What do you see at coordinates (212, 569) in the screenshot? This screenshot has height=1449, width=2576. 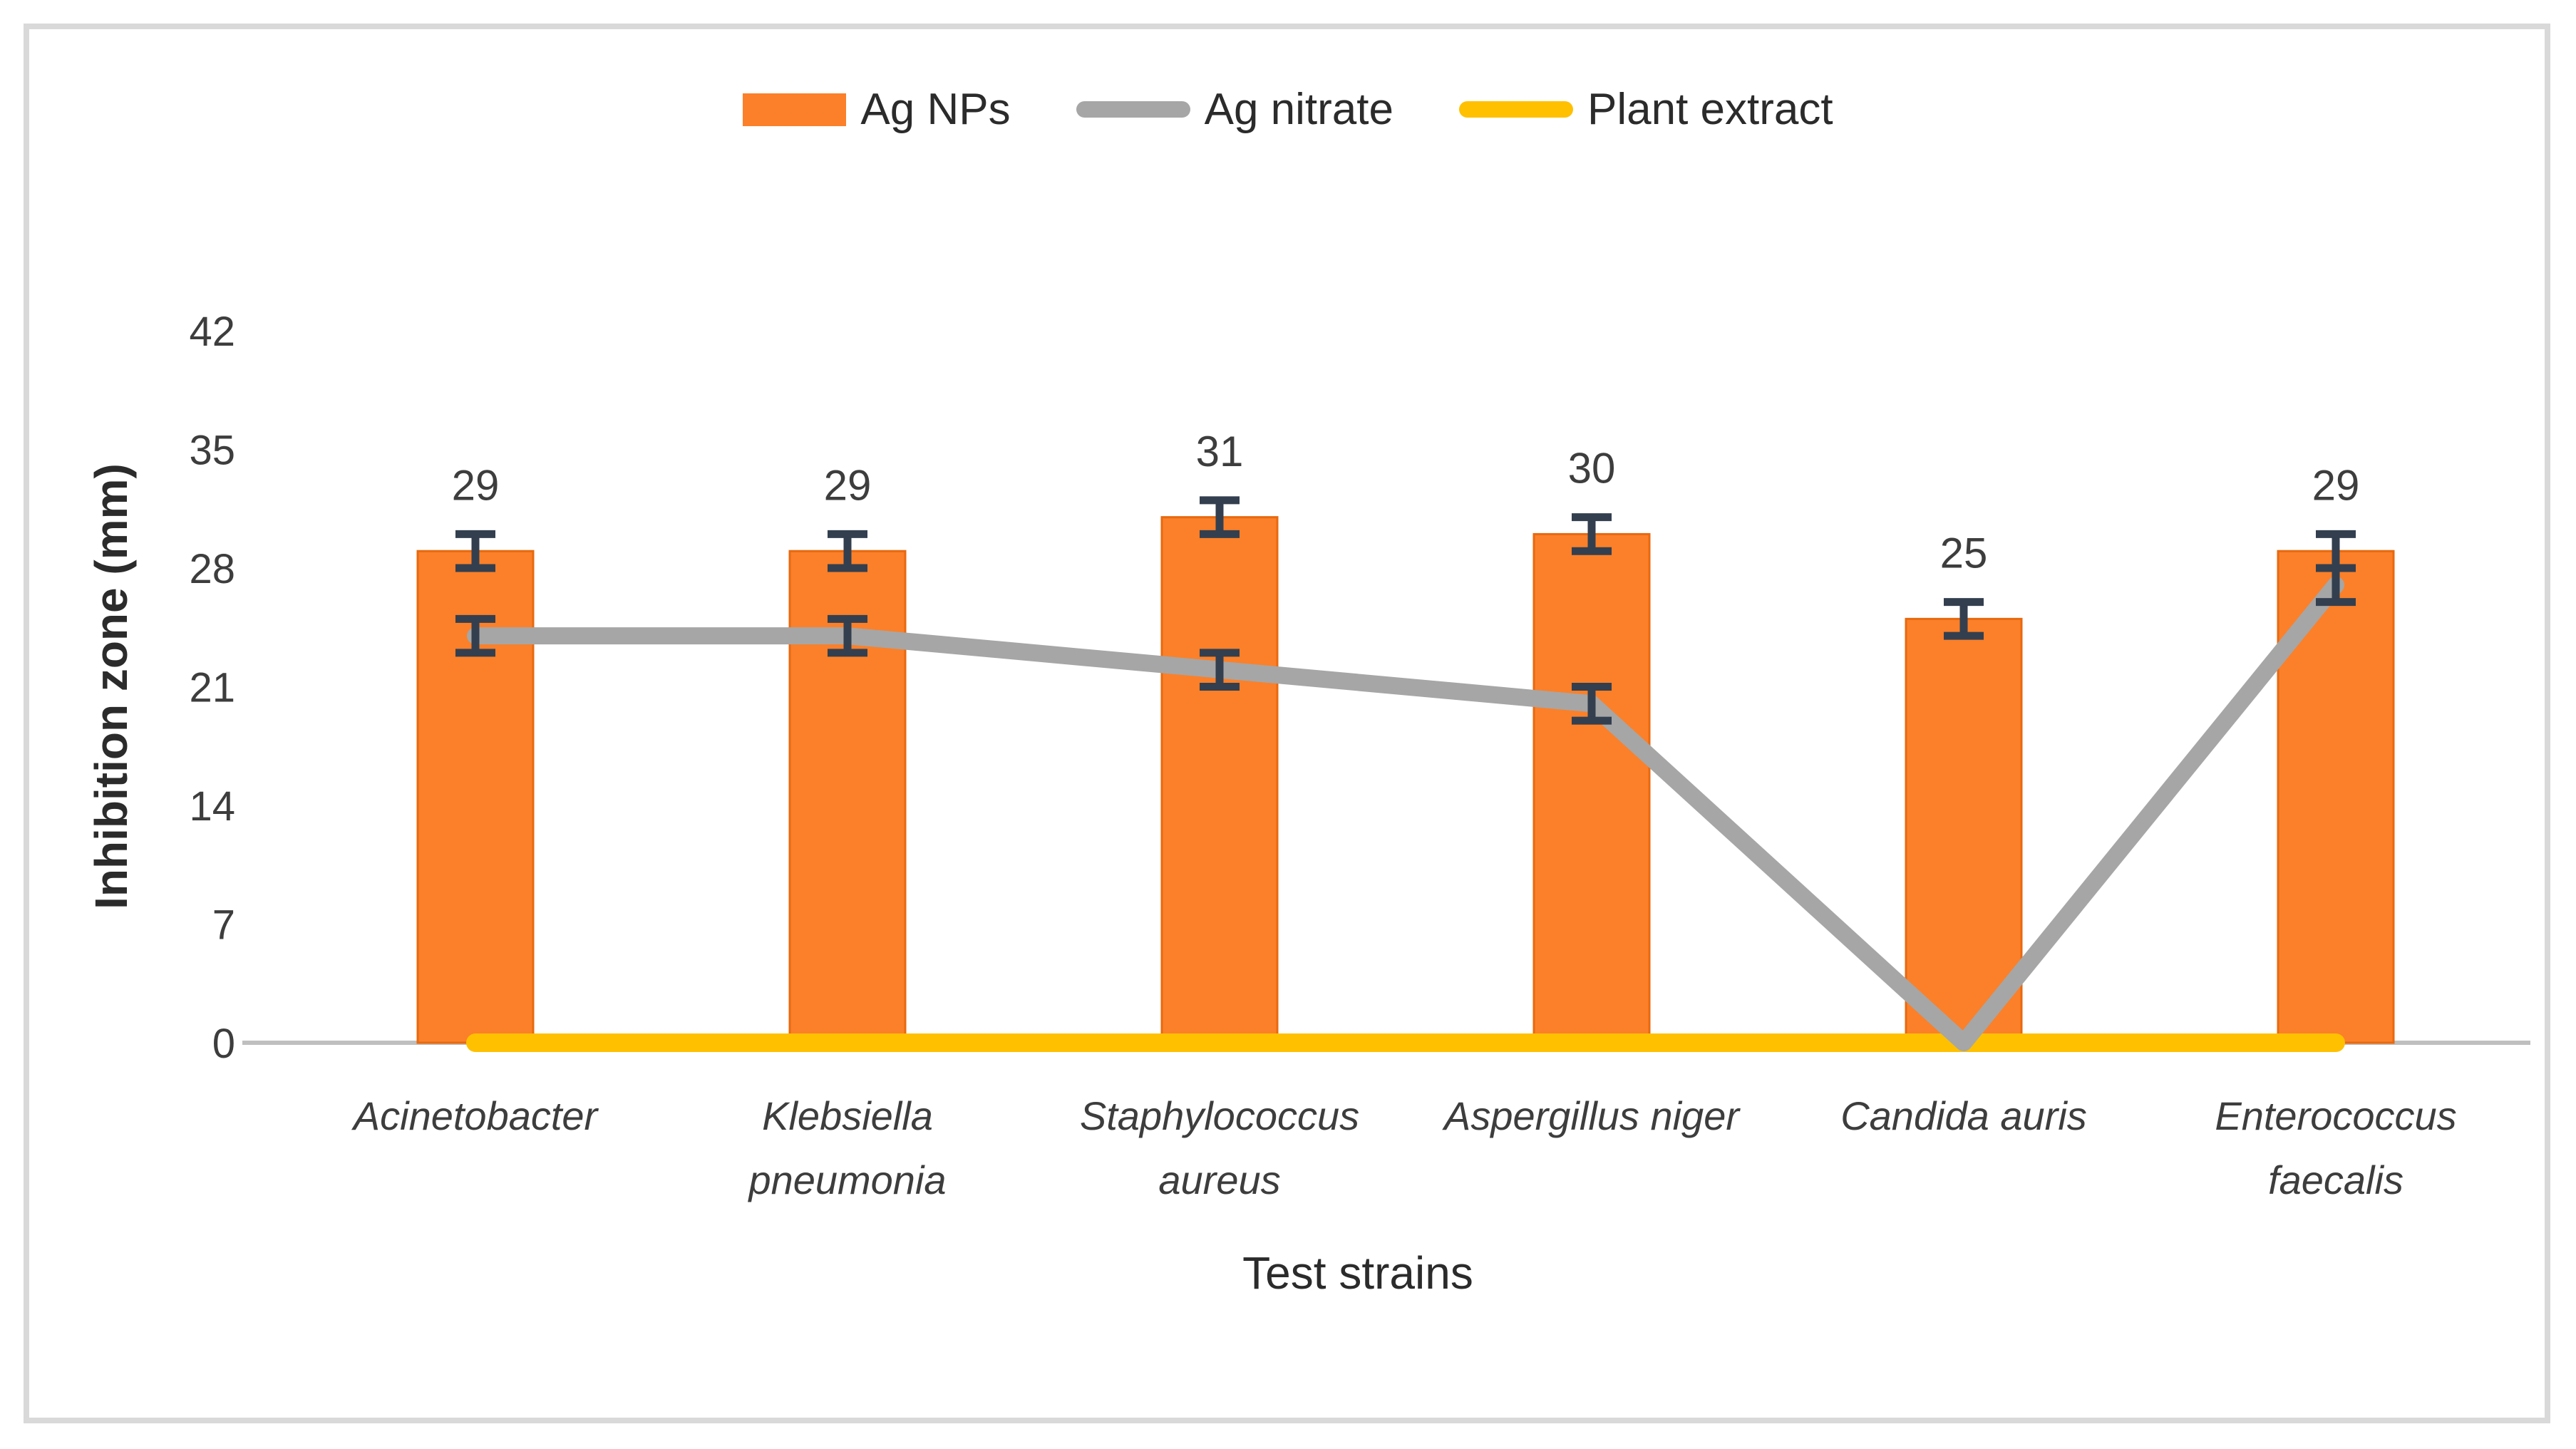 I see `y-tick-label: 28` at bounding box center [212, 569].